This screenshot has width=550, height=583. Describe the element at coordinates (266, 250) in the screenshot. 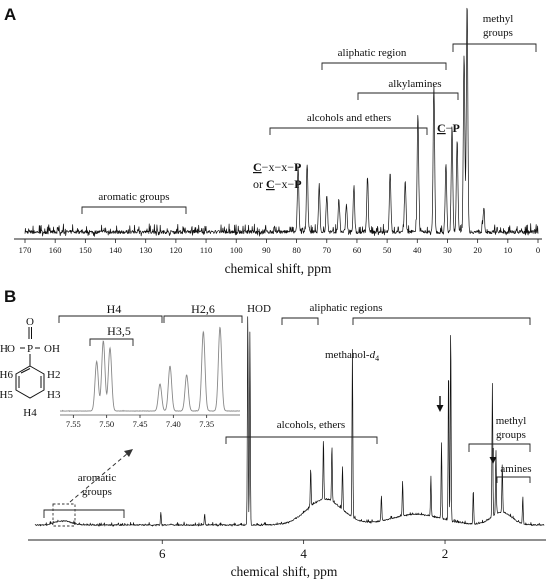

I see `panel-a-x-tick-label: 90` at that location.